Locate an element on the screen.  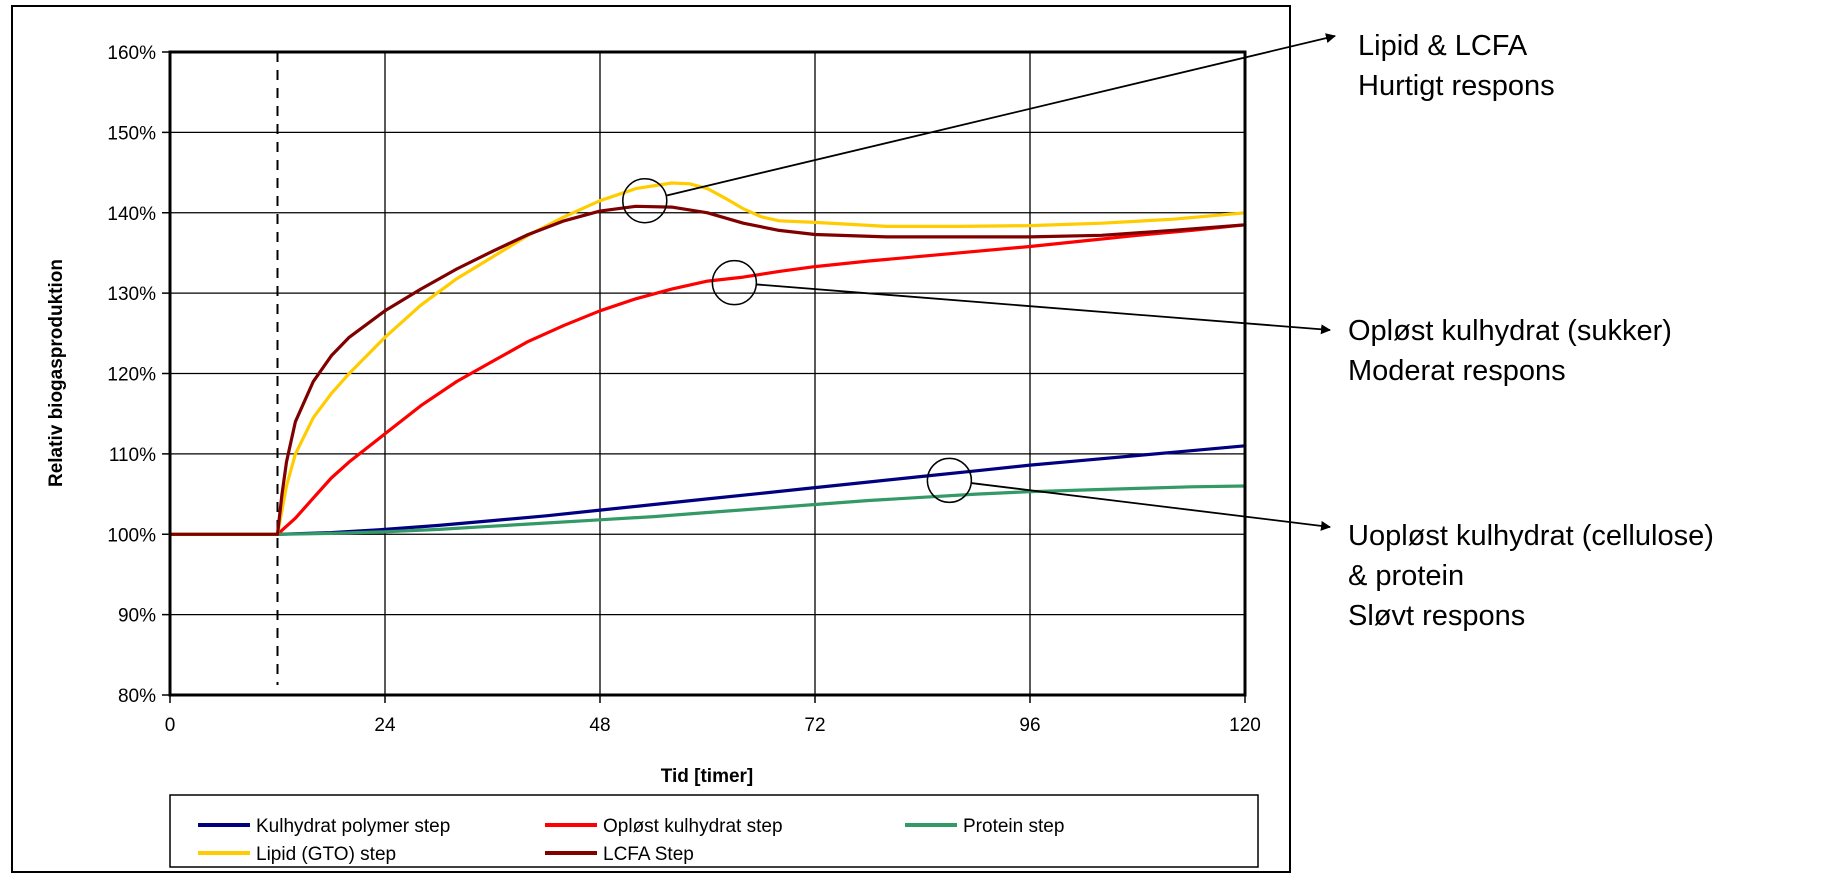
y-tick-label: 150% is located at coordinates (131, 133).